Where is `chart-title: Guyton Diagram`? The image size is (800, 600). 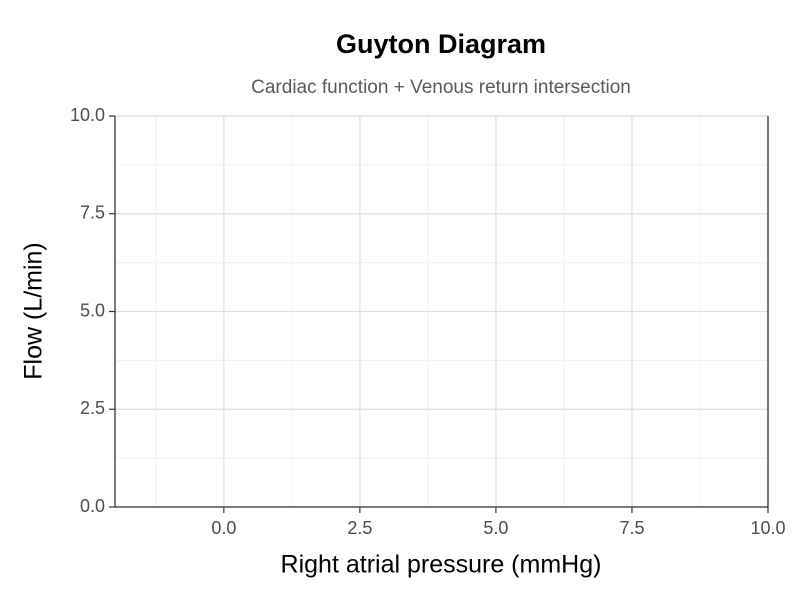
chart-title: Guyton Diagram is located at coordinates (441, 44).